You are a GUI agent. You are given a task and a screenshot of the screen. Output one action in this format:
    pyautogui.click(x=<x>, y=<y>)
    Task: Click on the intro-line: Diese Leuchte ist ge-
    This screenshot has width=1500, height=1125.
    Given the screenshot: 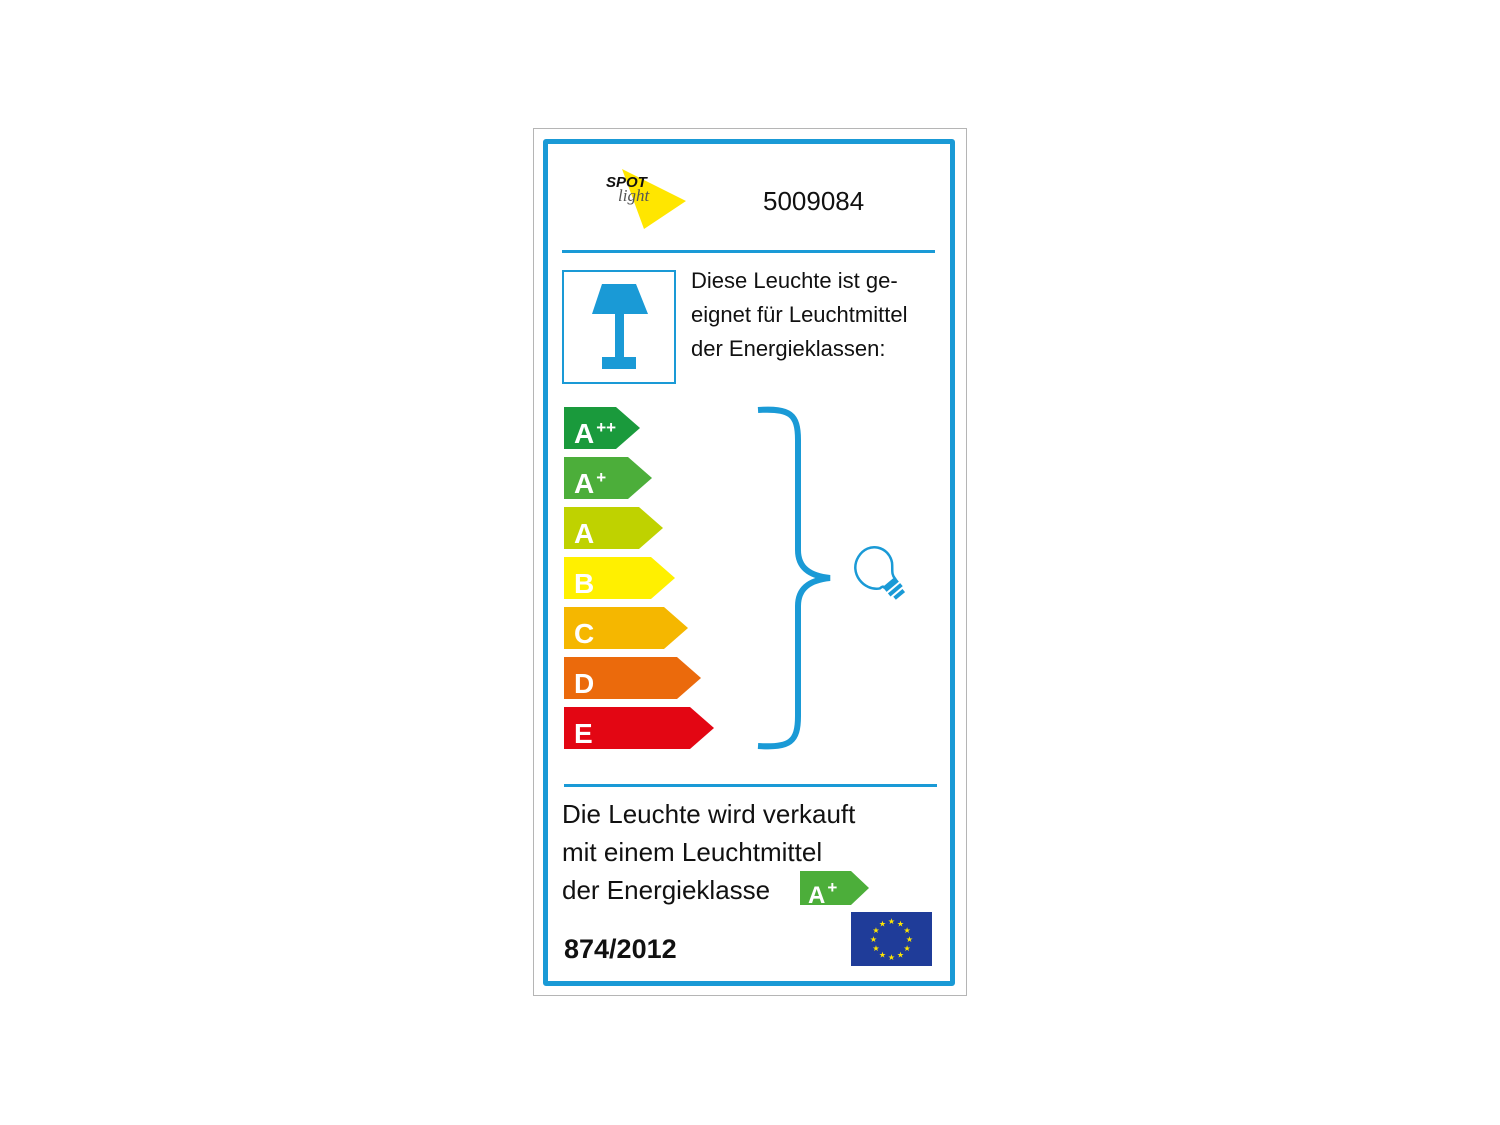 What is the action you would take?
    pyautogui.click(x=794, y=280)
    